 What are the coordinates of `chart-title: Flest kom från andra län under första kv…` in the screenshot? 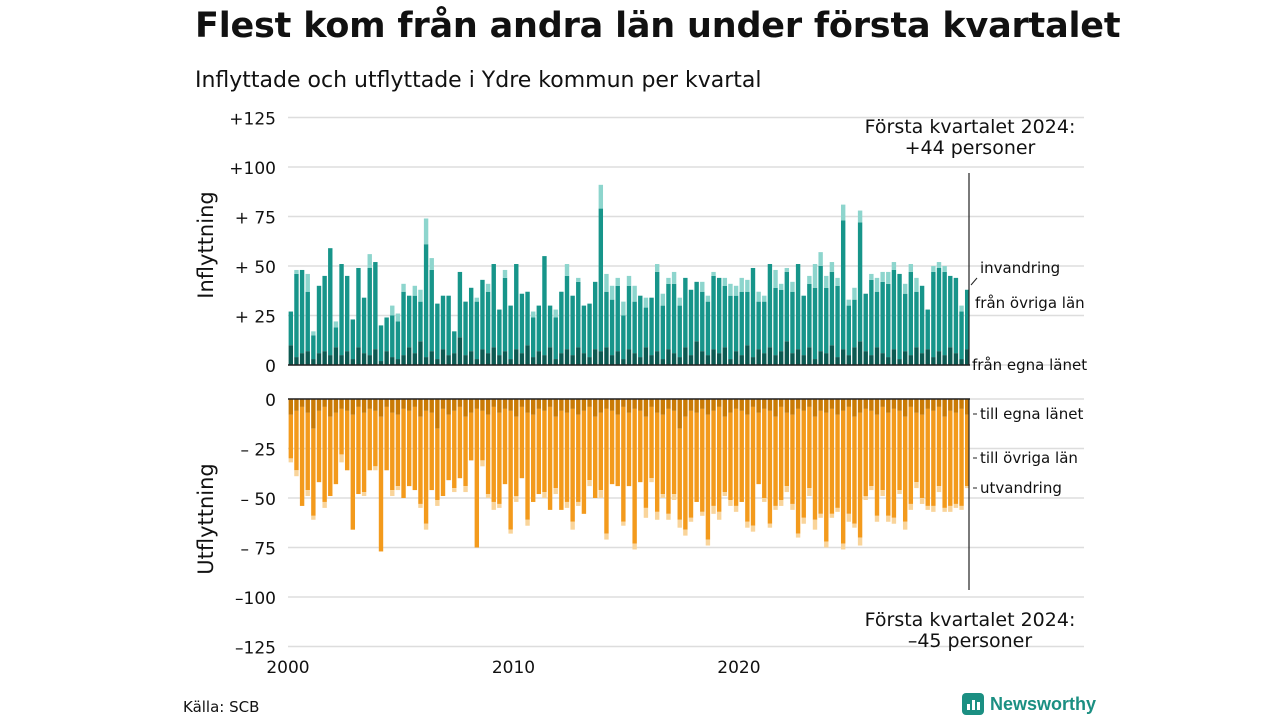 It's located at (658, 26).